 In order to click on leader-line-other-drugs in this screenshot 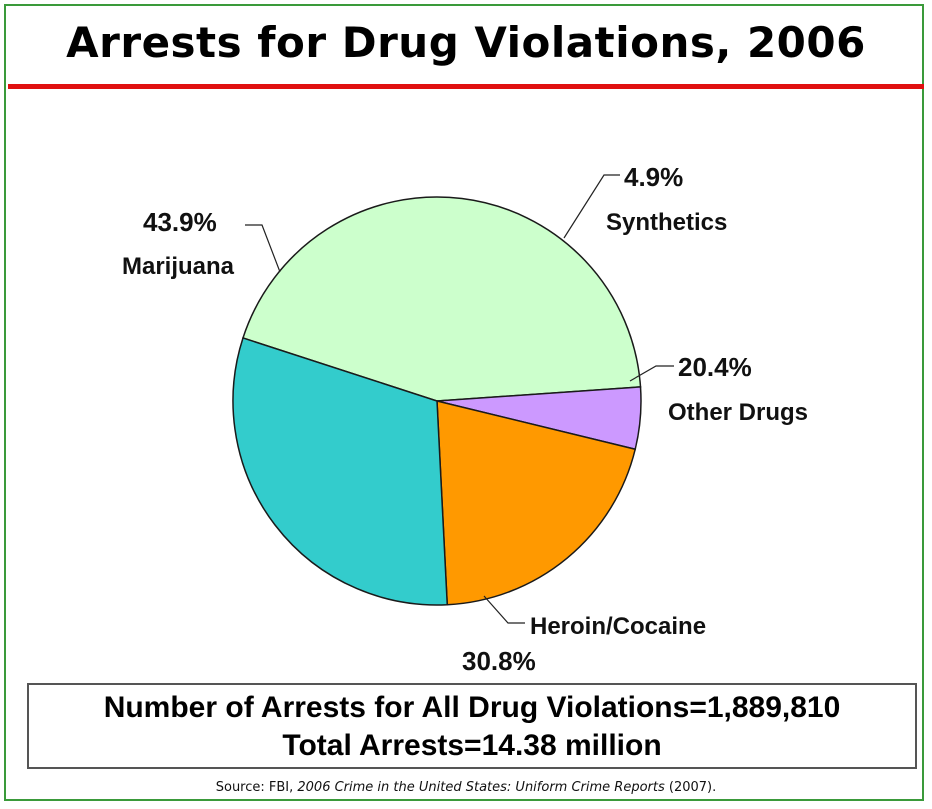, I will do `click(651, 373)`.